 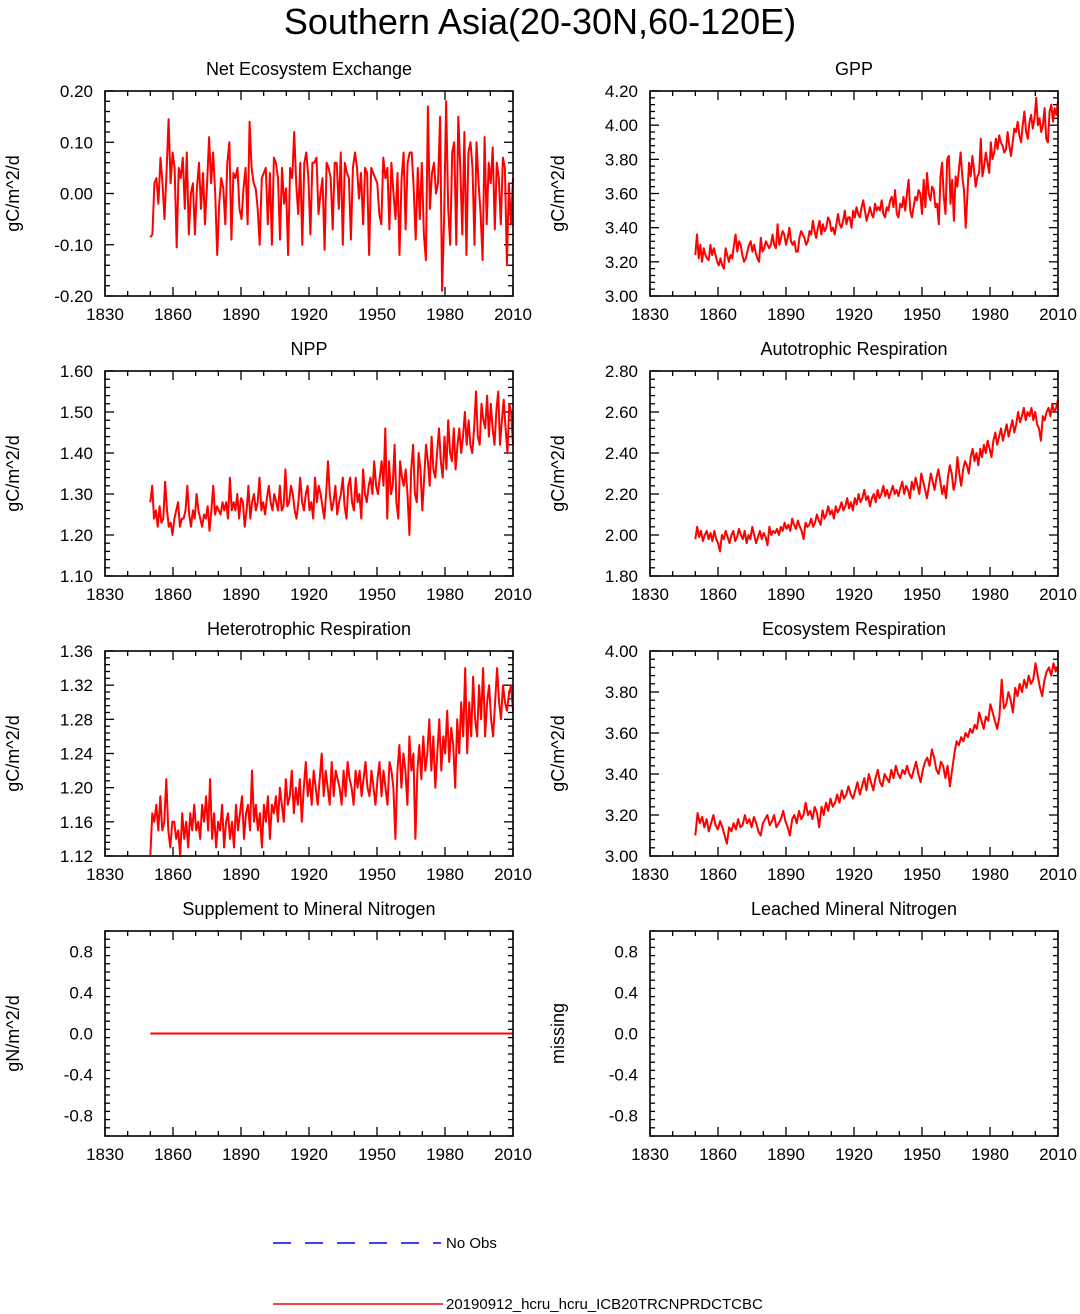 I want to click on panel-title: Autotrophic Respiration, so click(x=853, y=349).